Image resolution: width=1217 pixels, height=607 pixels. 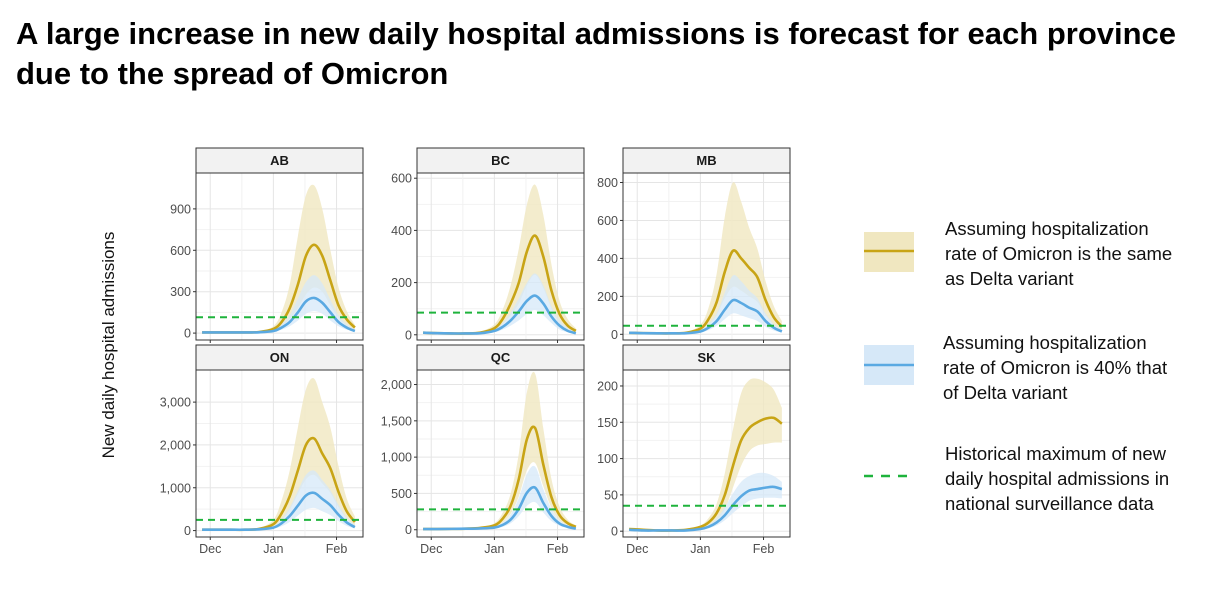 I want to click on y-tick-label: 150, so click(x=607, y=423).